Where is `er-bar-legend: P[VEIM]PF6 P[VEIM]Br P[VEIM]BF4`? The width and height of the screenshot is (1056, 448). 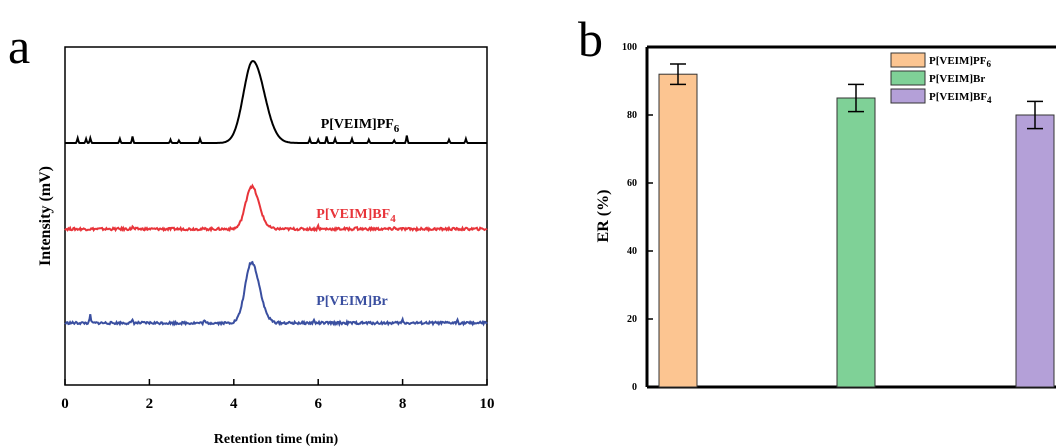
er-bar-legend: P[VEIM]PF6 P[VEIM]Br P[VEIM]BF4 is located at coordinates (941, 78).